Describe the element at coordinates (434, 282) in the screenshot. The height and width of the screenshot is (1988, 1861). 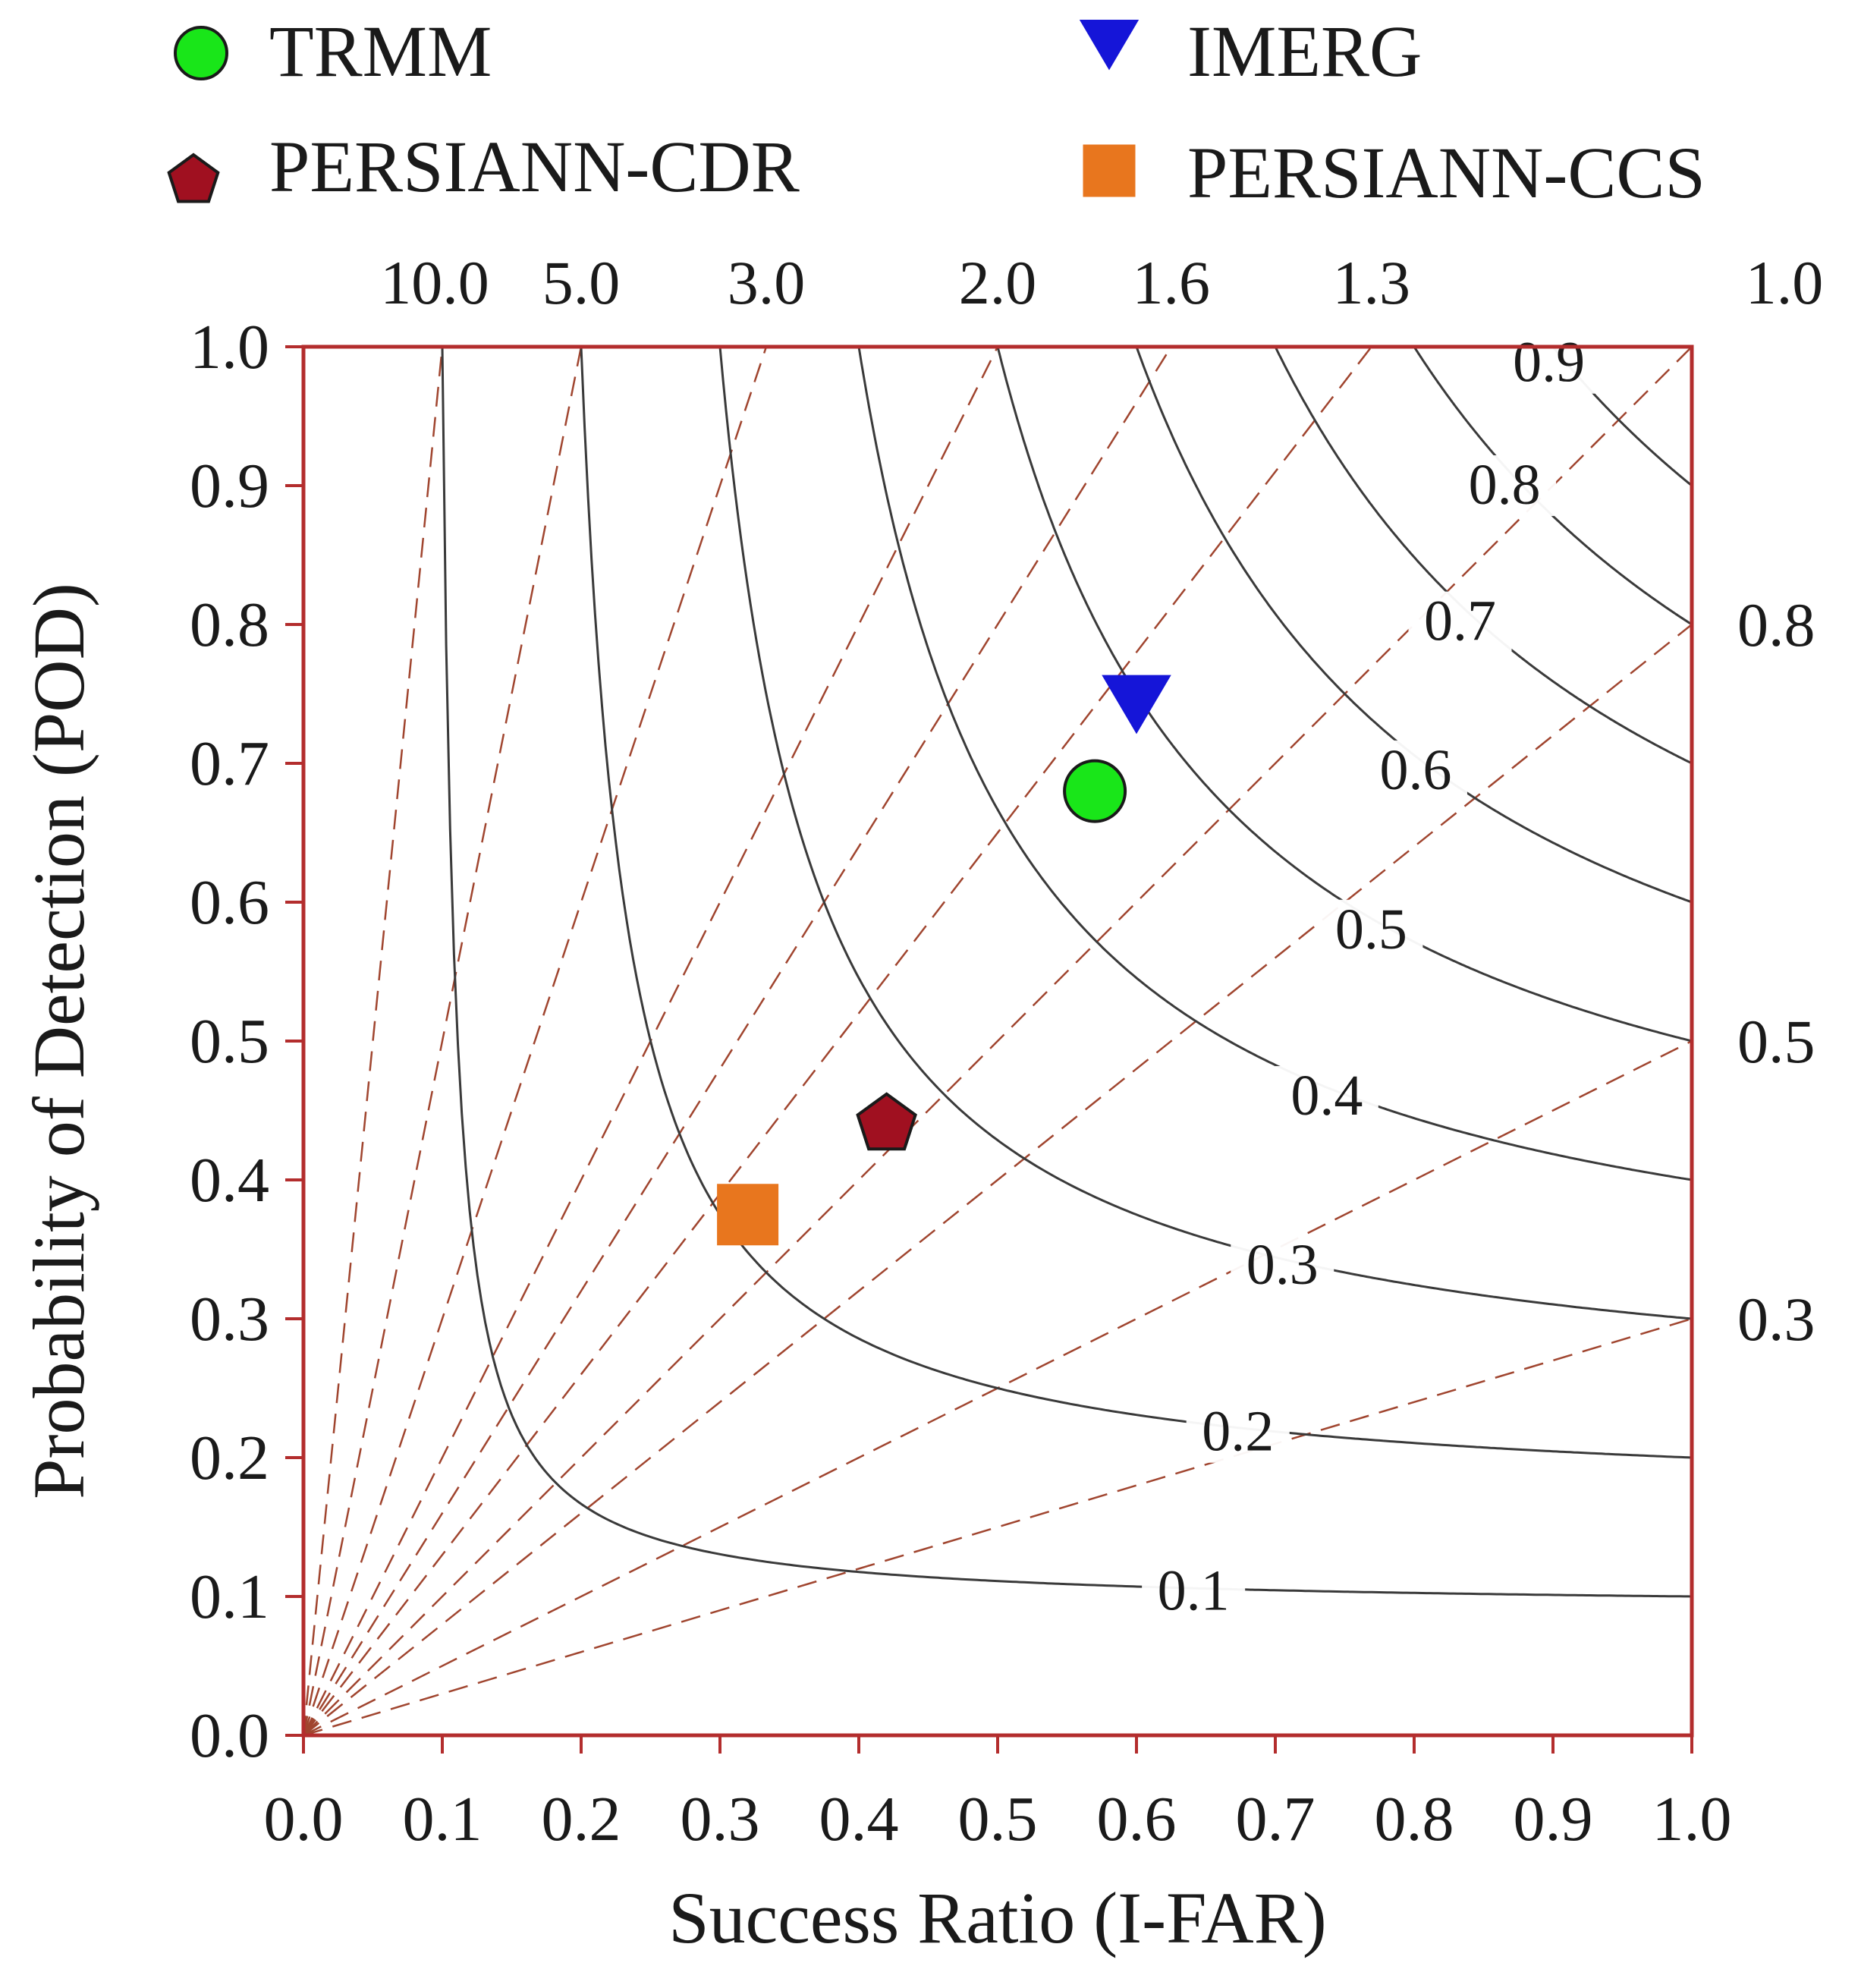
I see `bias-label-10-0: 10.0` at that location.